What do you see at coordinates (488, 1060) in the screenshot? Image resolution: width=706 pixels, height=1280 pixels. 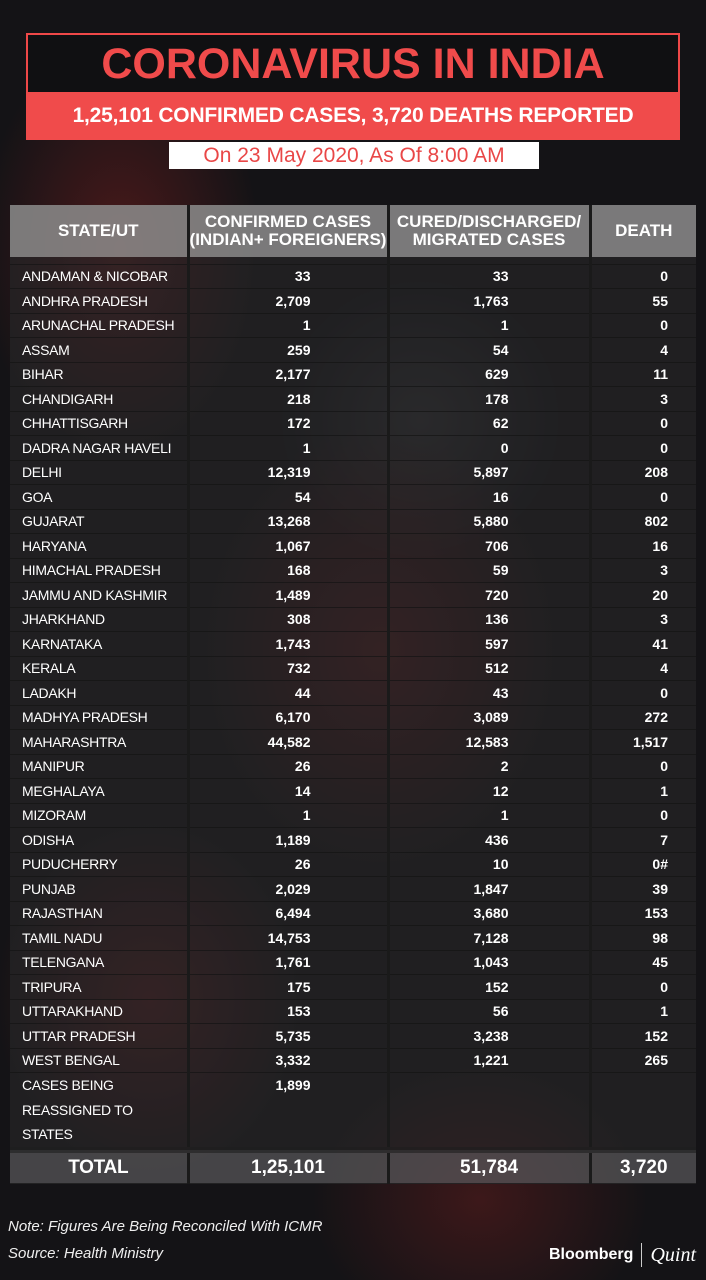 I see `cell-cured: 1,221` at bounding box center [488, 1060].